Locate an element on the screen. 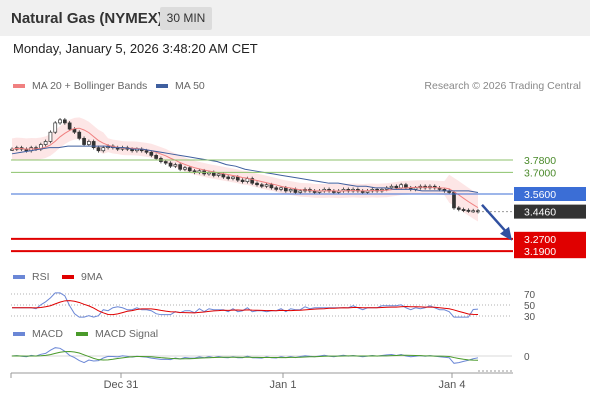  ma50-line is located at coordinates (245, 169).